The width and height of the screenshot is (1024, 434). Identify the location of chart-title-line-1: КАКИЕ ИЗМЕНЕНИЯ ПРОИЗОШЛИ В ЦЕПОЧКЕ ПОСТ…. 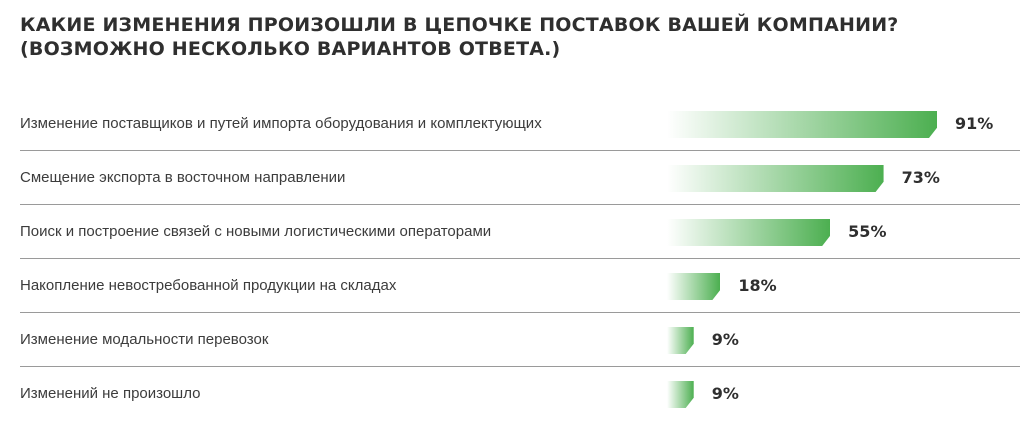
(459, 25).